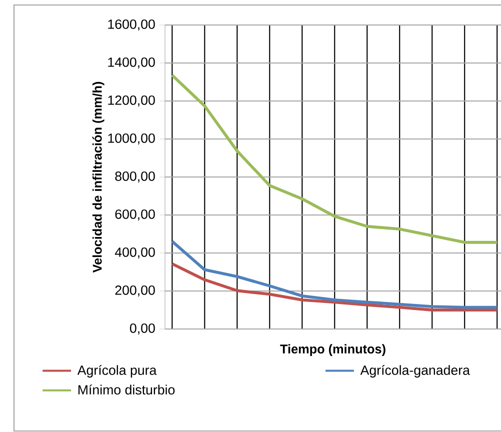 This screenshot has width=501, height=432. I want to click on y-tick-label: 1000,00, so click(131, 139).